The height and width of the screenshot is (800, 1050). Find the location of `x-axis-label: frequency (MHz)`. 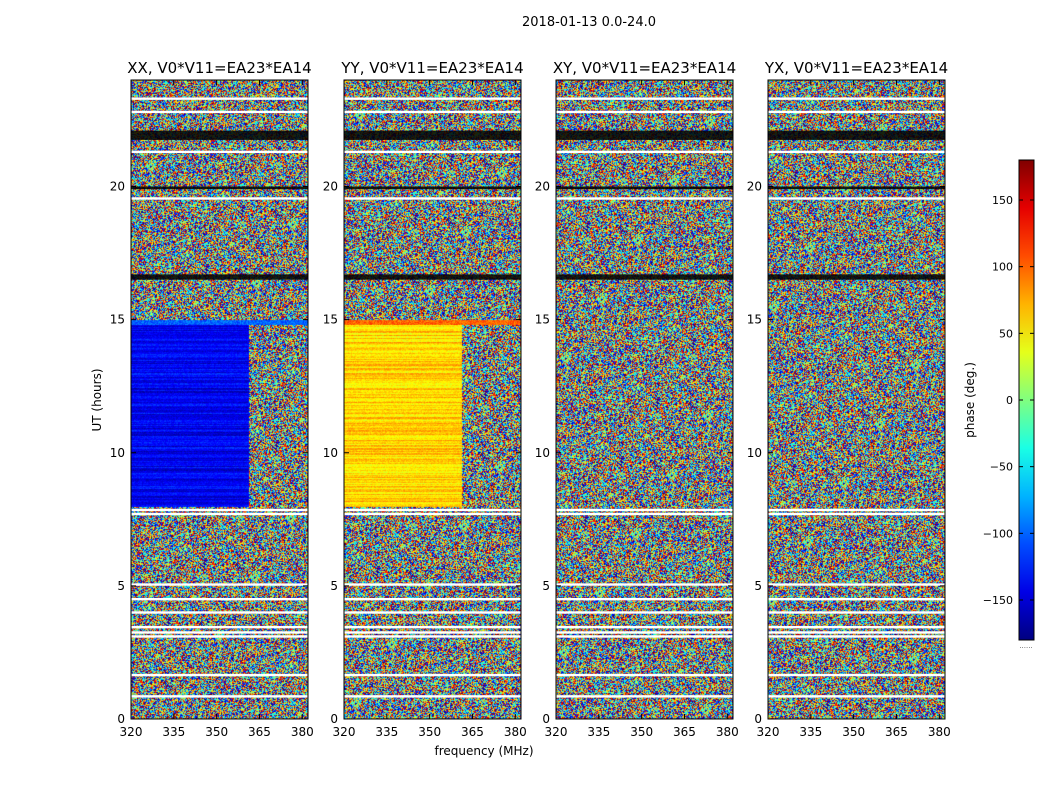

x-axis-label: frequency (MHz) is located at coordinates (483, 751).